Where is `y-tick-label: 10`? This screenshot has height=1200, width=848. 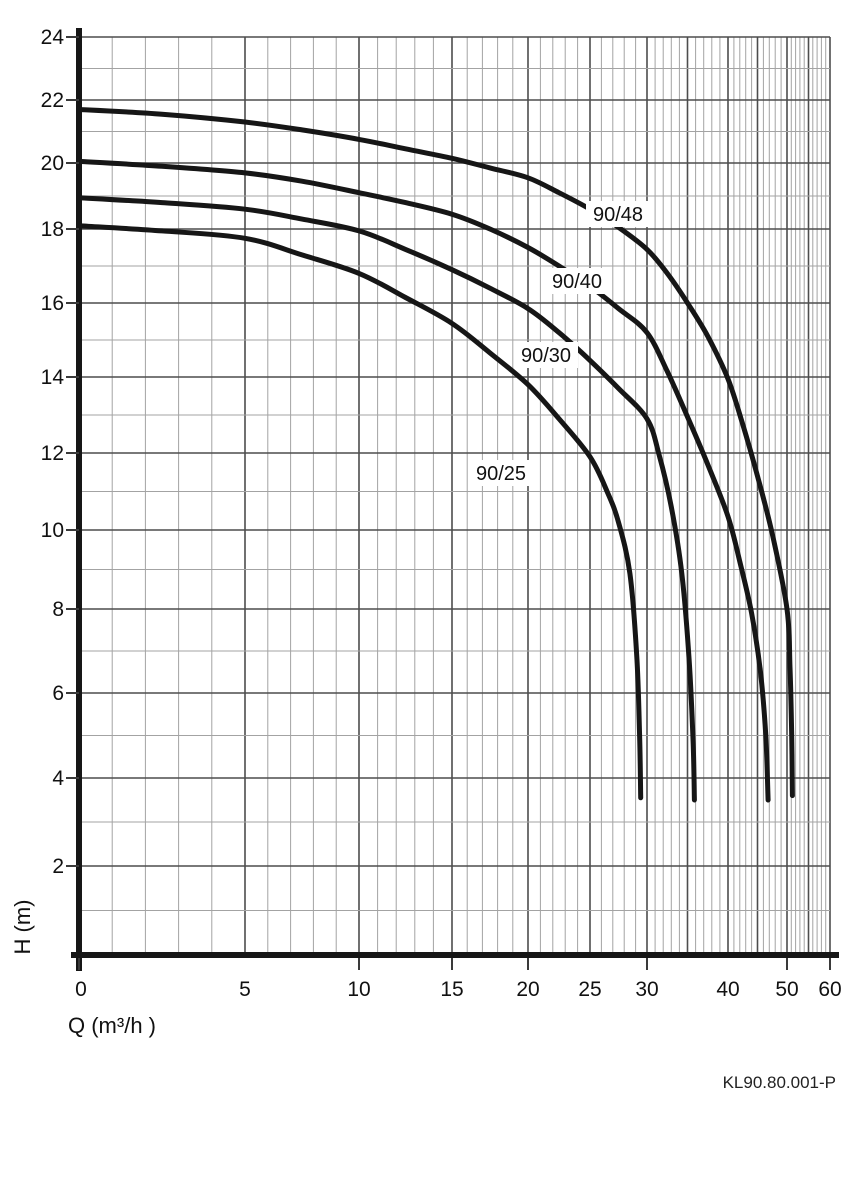 y-tick-label: 10 is located at coordinates (52, 530).